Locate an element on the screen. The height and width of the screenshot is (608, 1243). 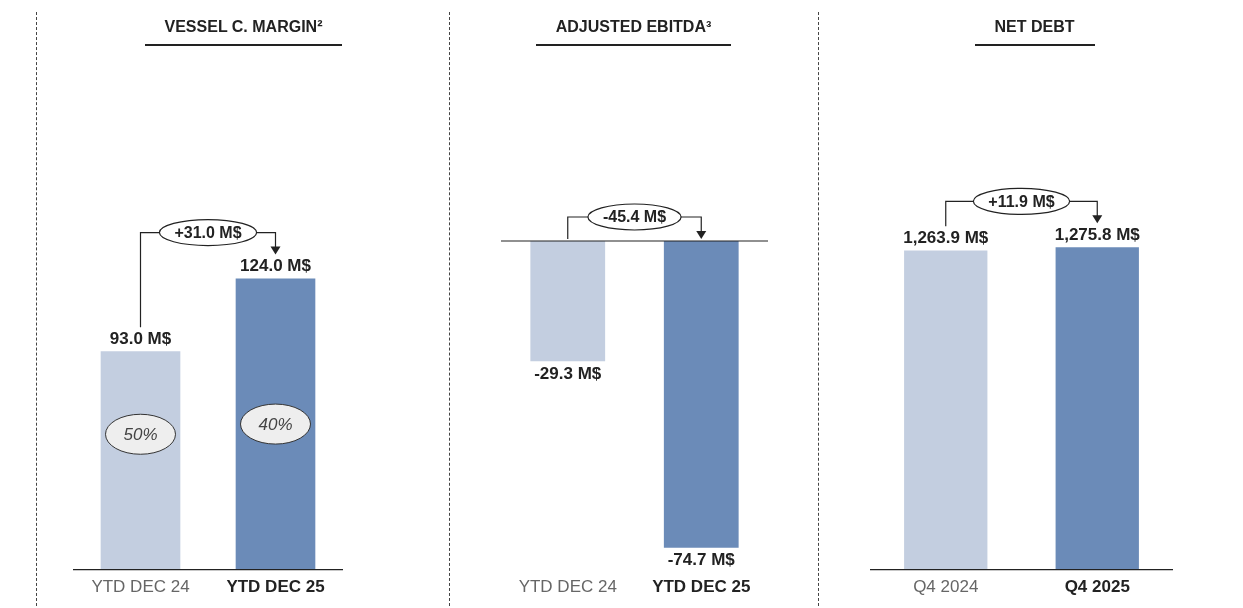
data-label: 124.0 M$ is located at coordinates (276, 265).